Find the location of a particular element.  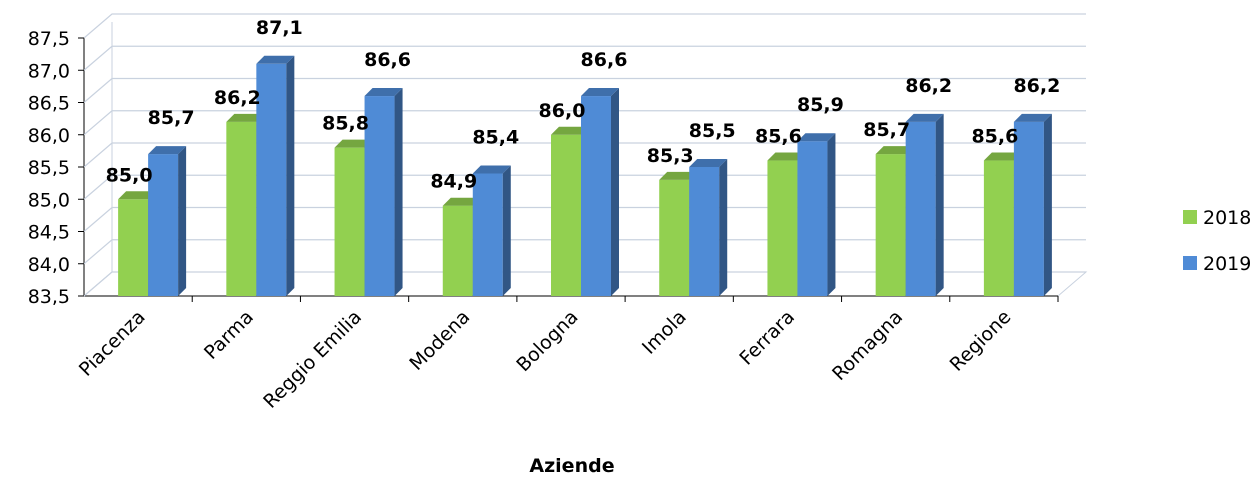

bar-2019-parma is located at coordinates (275, 175).